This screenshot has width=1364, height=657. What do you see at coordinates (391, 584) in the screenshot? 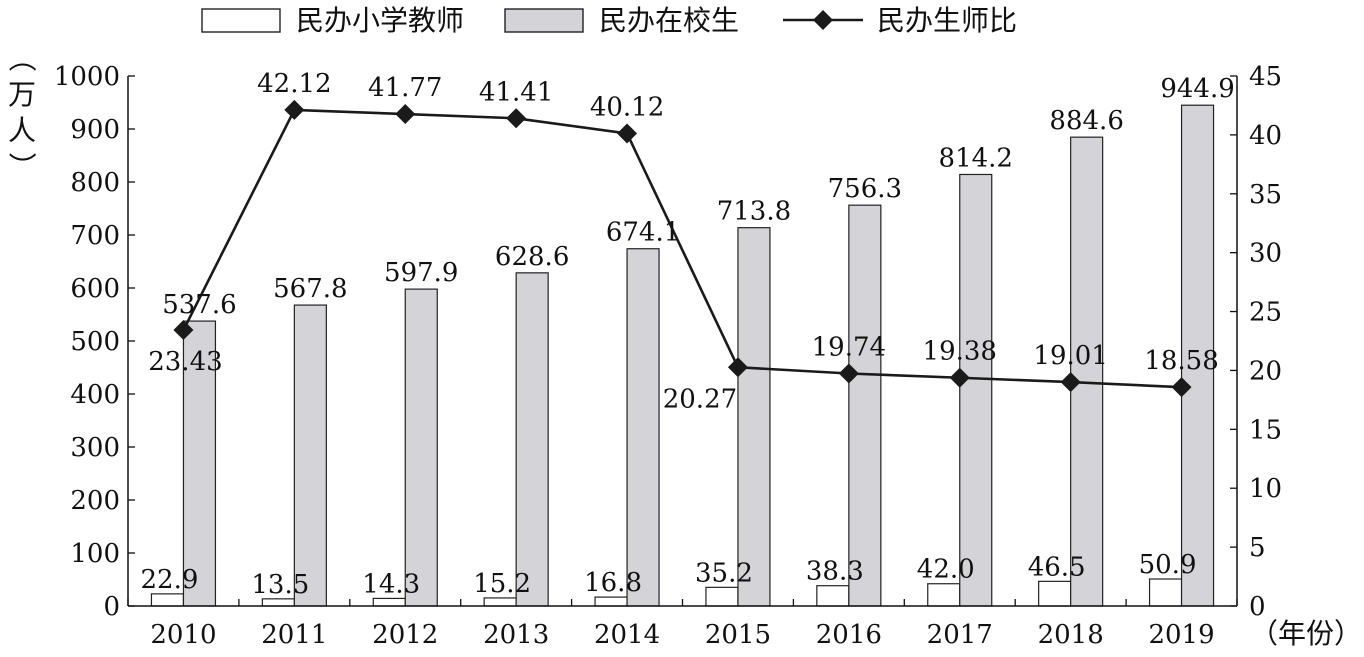
I see `teacher-value-label: 14.3` at bounding box center [391, 584].